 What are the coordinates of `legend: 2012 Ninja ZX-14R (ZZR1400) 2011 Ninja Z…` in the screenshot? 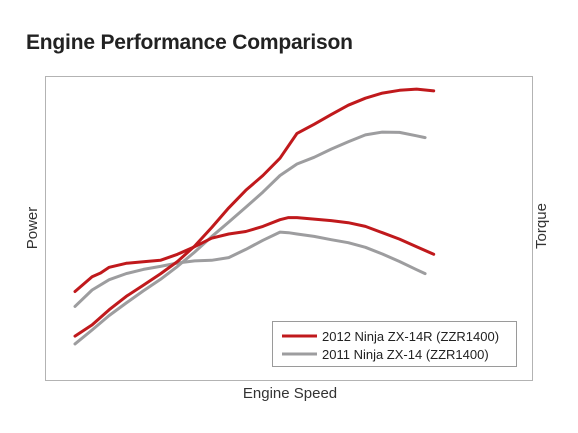 It's located at (394, 344).